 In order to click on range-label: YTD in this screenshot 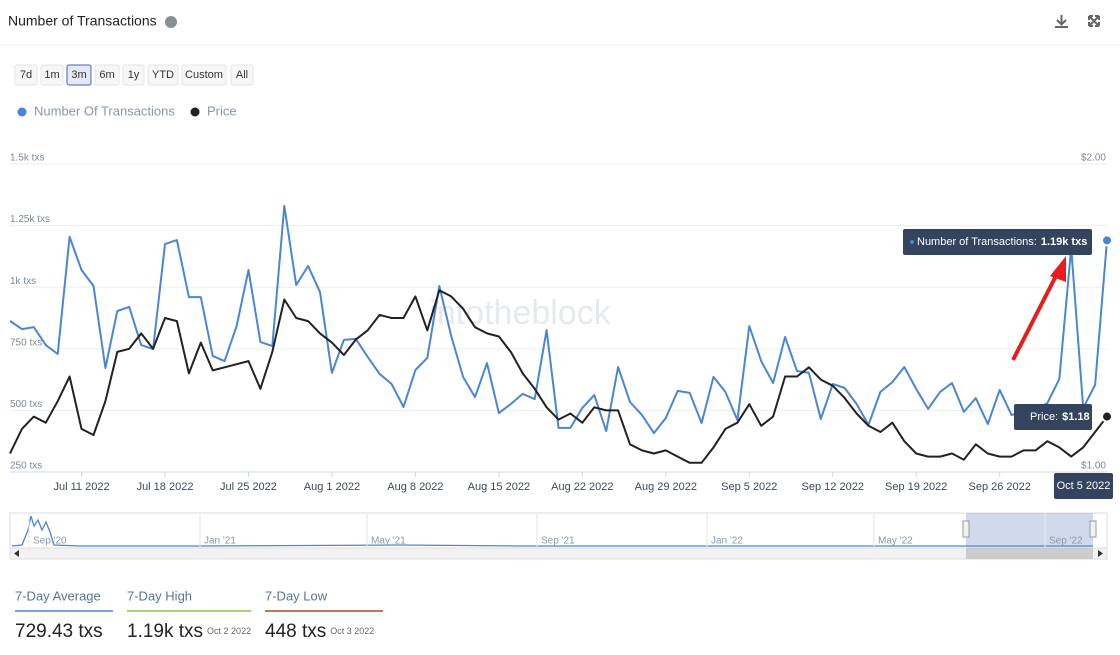, I will do `click(163, 75)`.